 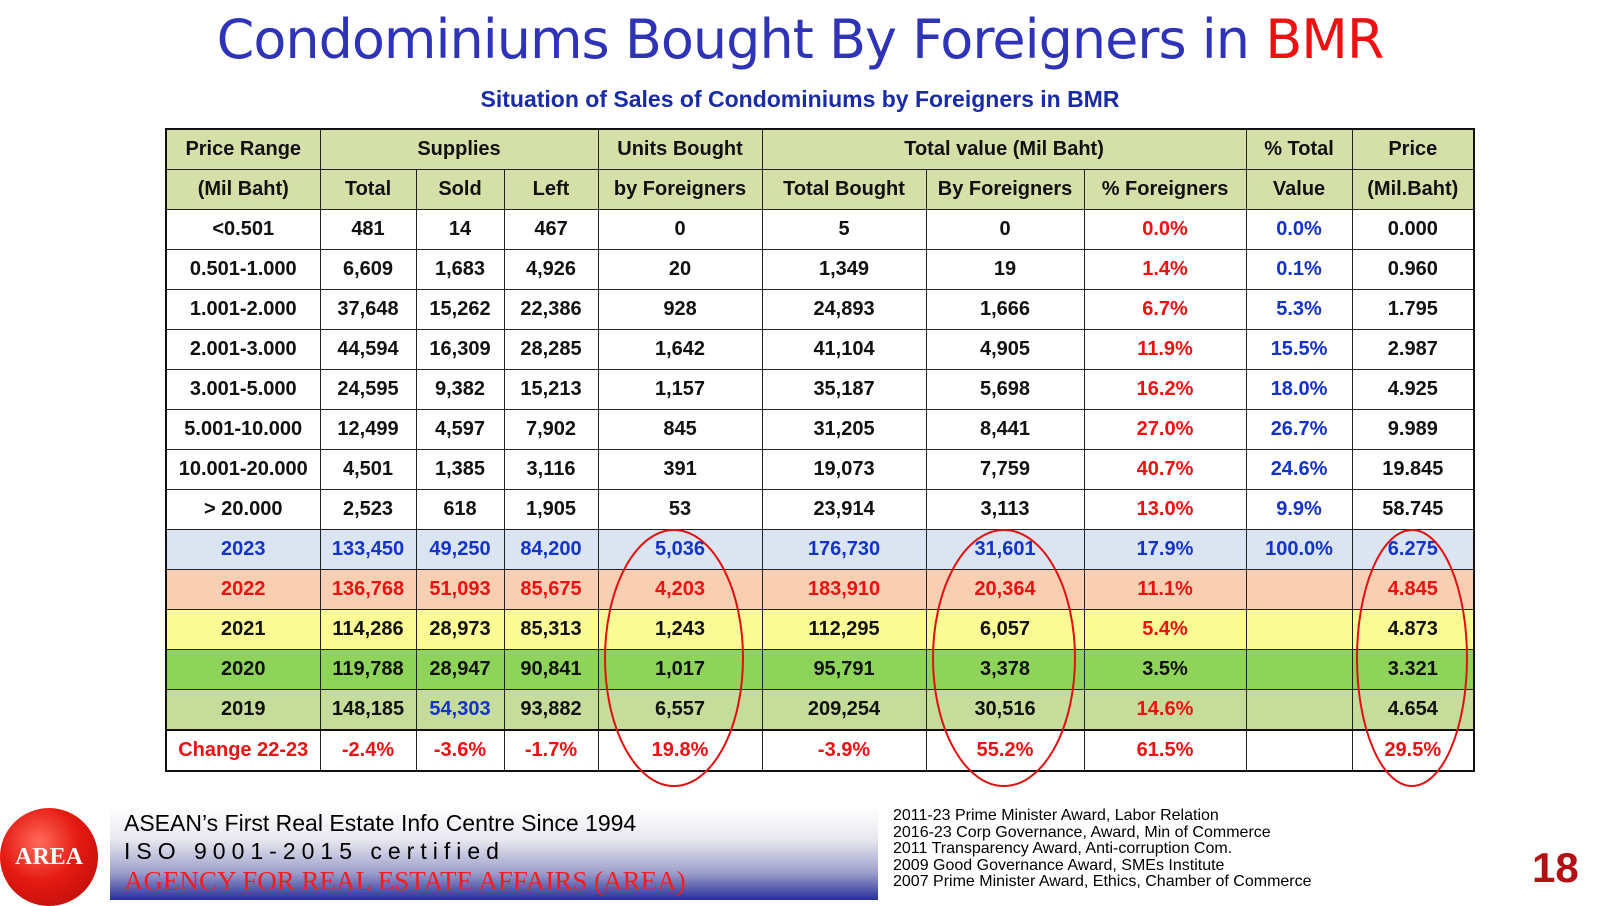 I want to click on cell-total-bought: 95,791, so click(x=844, y=669).